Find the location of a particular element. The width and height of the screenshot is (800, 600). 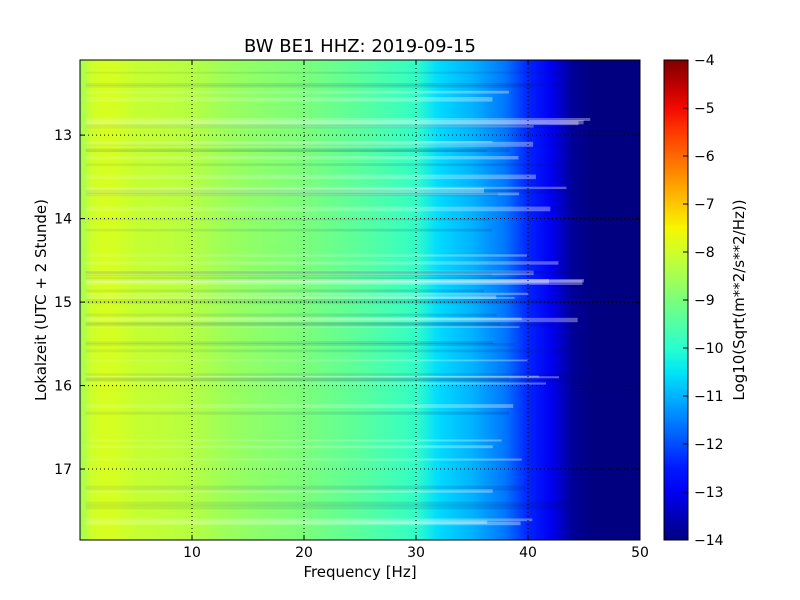

colorbar-tick-label: −6 is located at coordinates (704, 157).